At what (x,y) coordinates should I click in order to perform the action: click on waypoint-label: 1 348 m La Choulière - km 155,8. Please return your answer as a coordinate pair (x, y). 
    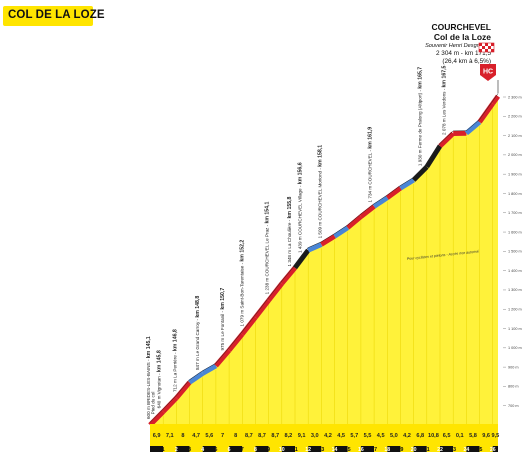
    Looking at the image, I should click on (290, 231).